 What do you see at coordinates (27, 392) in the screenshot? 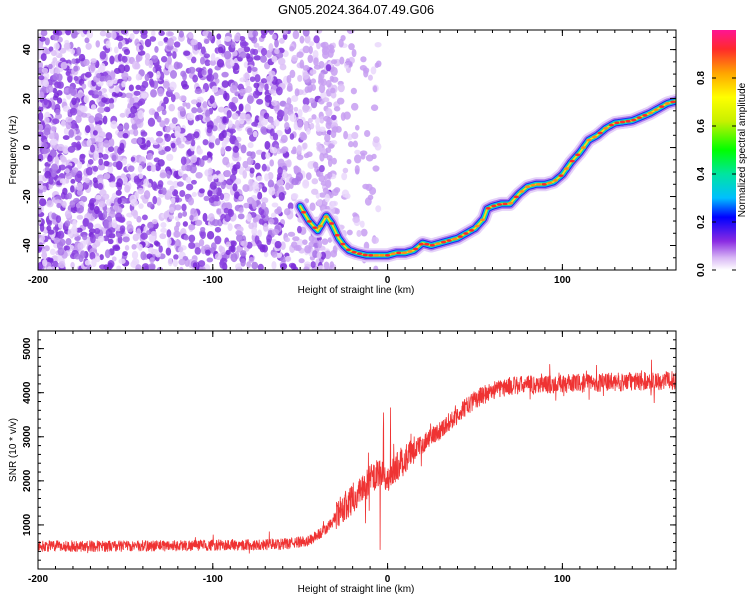
I see `snr-y-tick-label: 4000` at bounding box center [27, 392].